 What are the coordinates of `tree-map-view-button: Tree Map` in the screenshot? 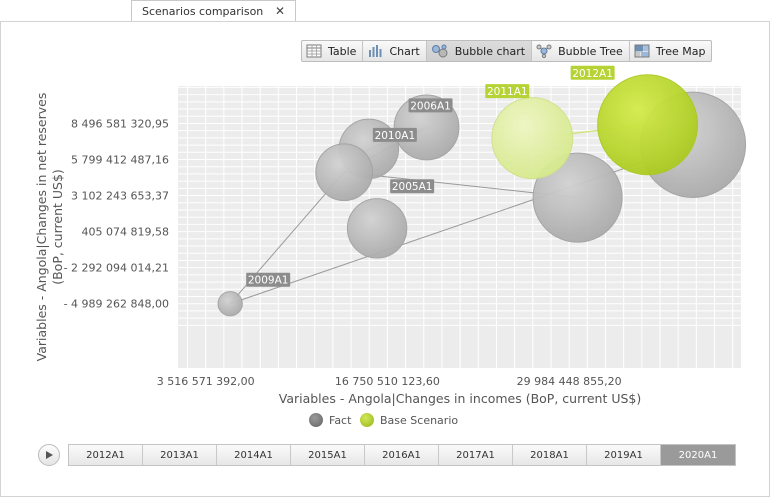 It's located at (671, 51).